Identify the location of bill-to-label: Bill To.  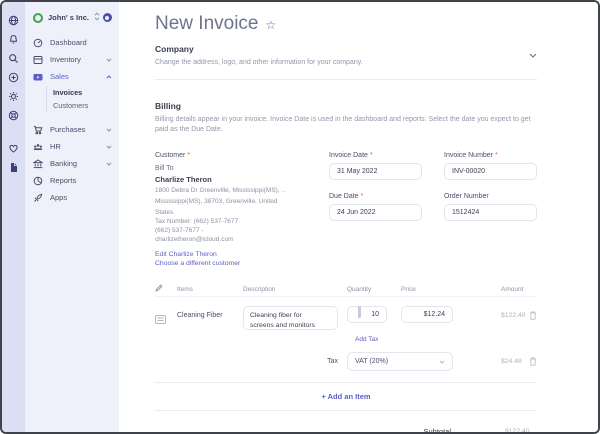
(164, 168).